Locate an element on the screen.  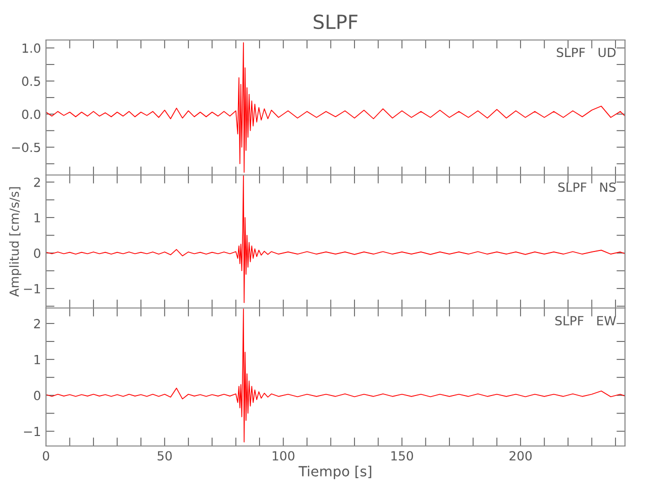
annotation: SLPF UD is located at coordinates (586, 53).